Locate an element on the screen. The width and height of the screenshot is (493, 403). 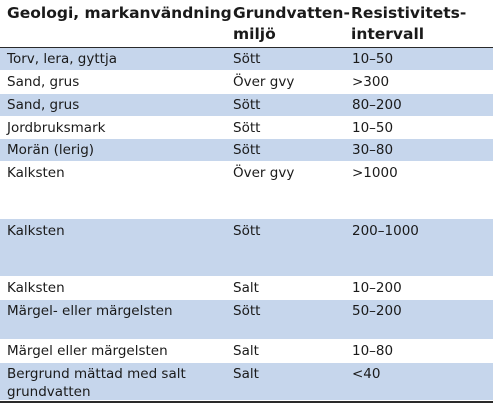
table-row: Kalksten Salt 10–200 is located at coordinates (246, 288).